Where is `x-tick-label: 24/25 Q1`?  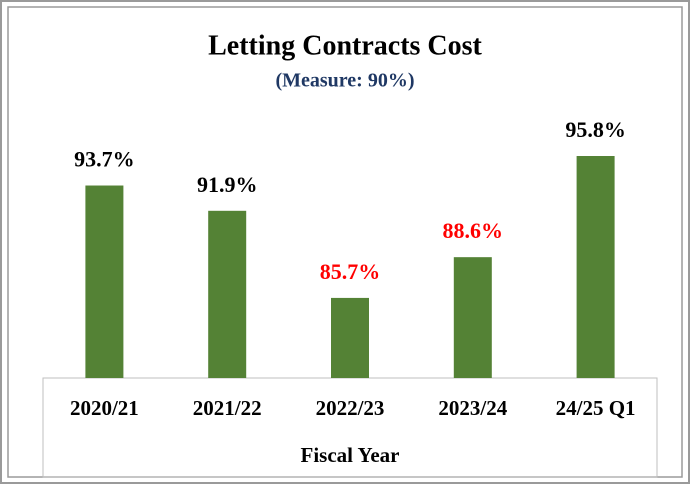 x-tick-label: 24/25 Q1 is located at coordinates (596, 408).